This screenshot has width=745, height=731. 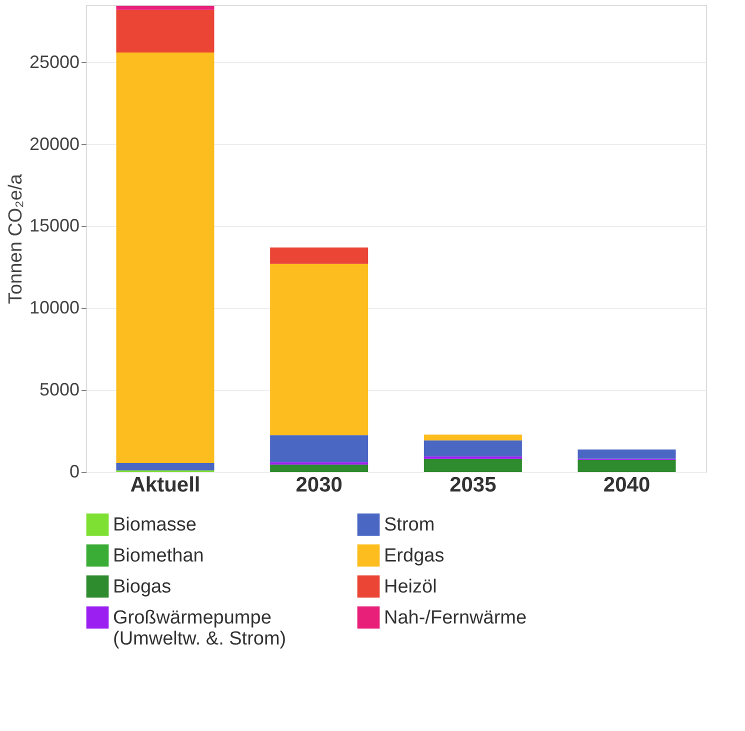 I want to click on legend-label: Biogas, so click(x=142, y=587).